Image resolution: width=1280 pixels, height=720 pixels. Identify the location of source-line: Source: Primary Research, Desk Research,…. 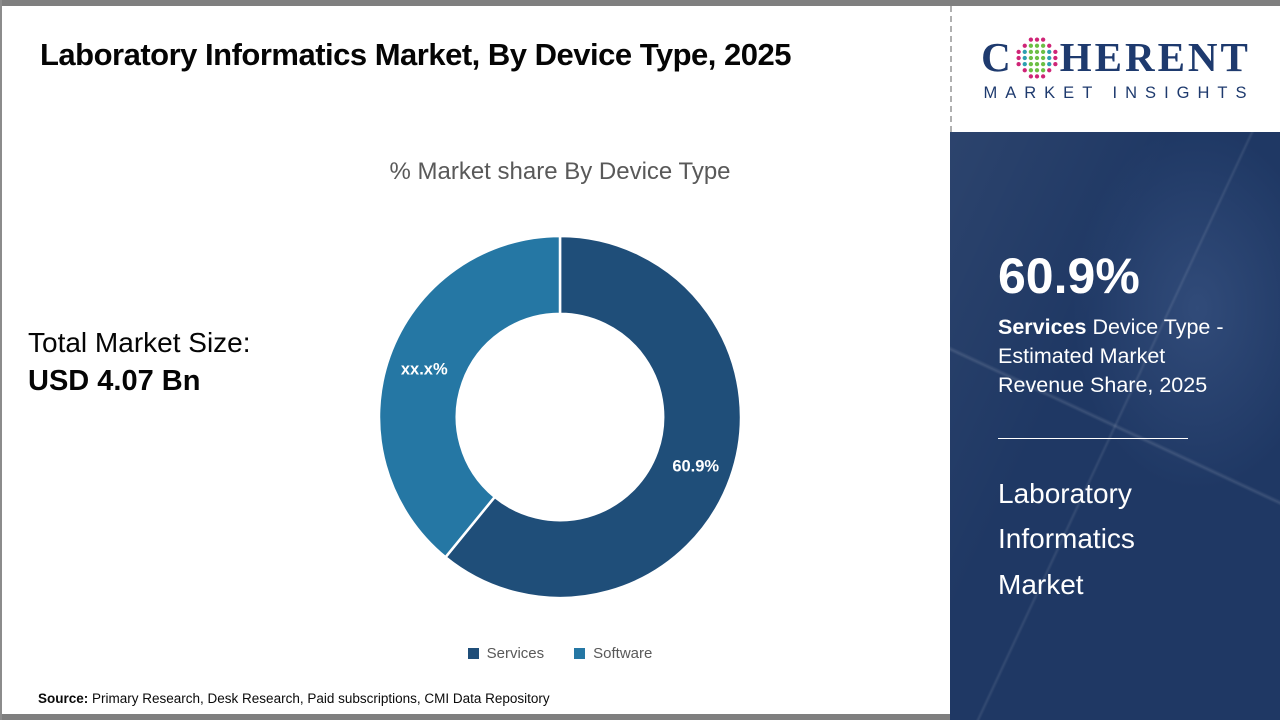
(294, 698).